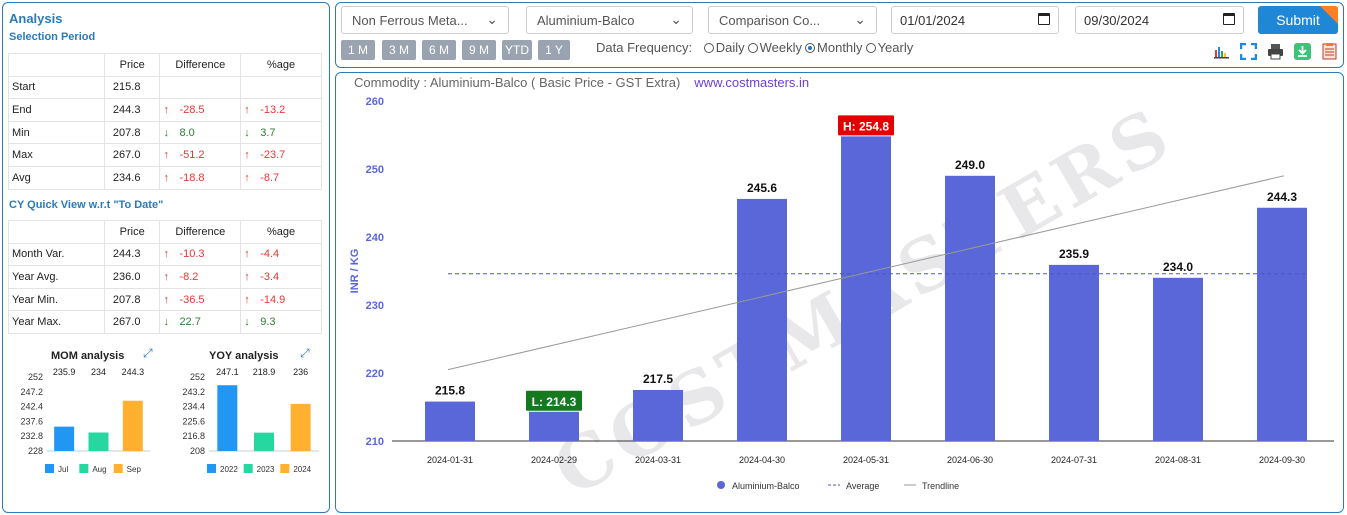 The height and width of the screenshot is (515, 1347). I want to click on frequency-option-monthly: Monthly, so click(834, 47).